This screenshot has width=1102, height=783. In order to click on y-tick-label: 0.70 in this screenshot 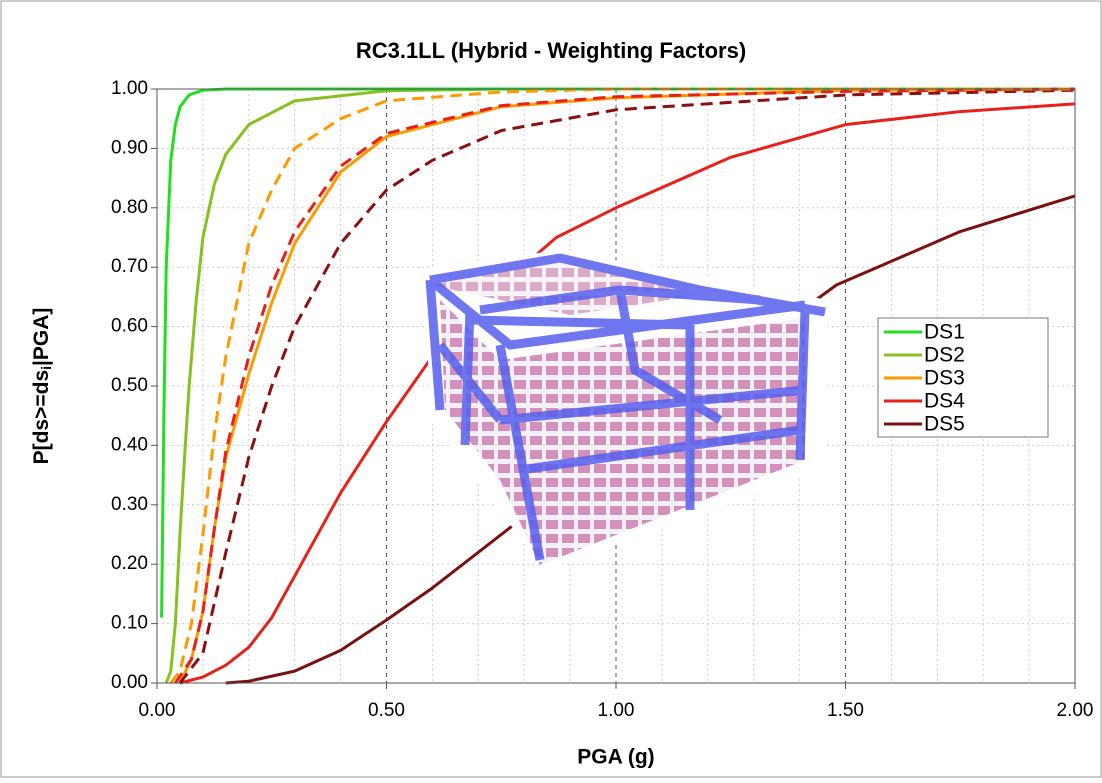, I will do `click(129, 266)`.